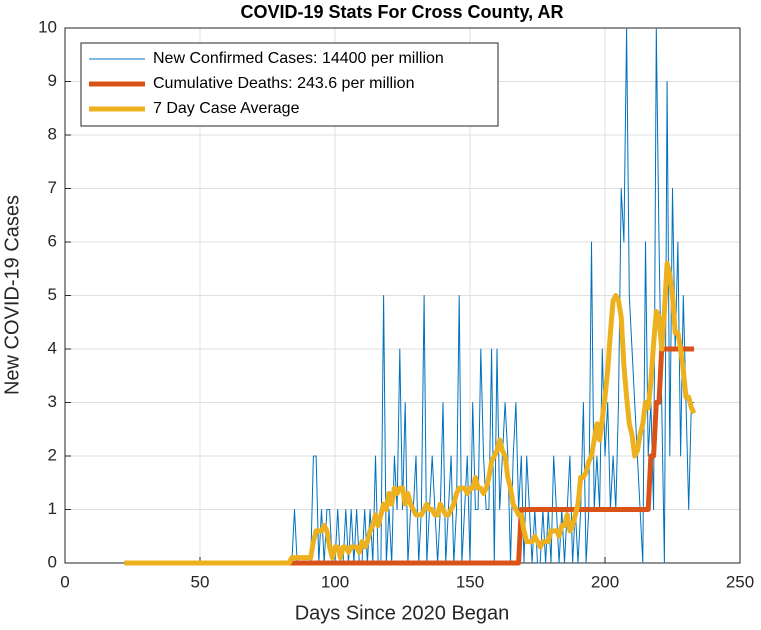 The height and width of the screenshot is (630, 761). Describe the element at coordinates (52, 187) in the screenshot. I see `y-tick-label: 7` at that location.